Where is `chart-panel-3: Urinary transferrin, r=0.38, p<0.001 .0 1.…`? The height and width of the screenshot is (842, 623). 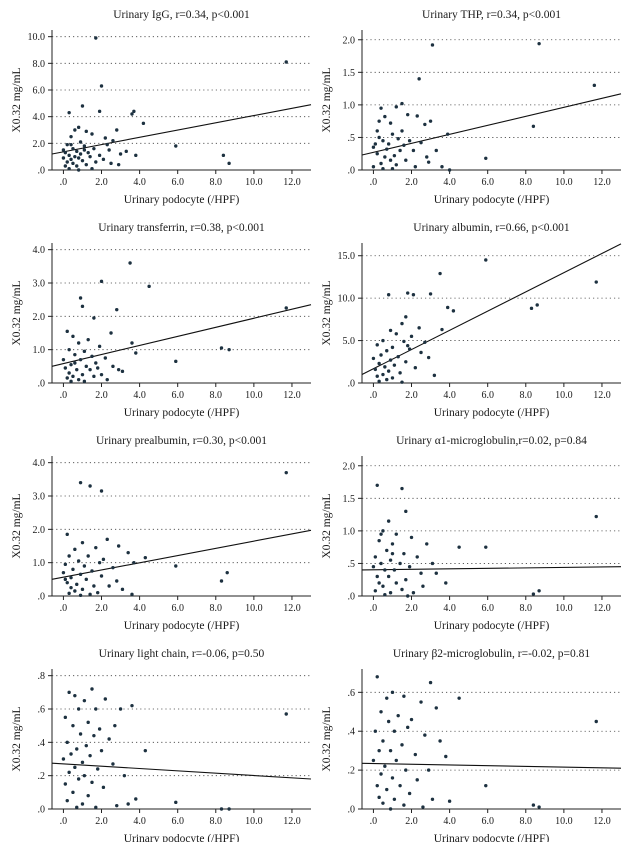
chart-panel-3: Urinary transferrin, r=0.38, p<0.001 .0 1.… is located at coordinates (161, 320).